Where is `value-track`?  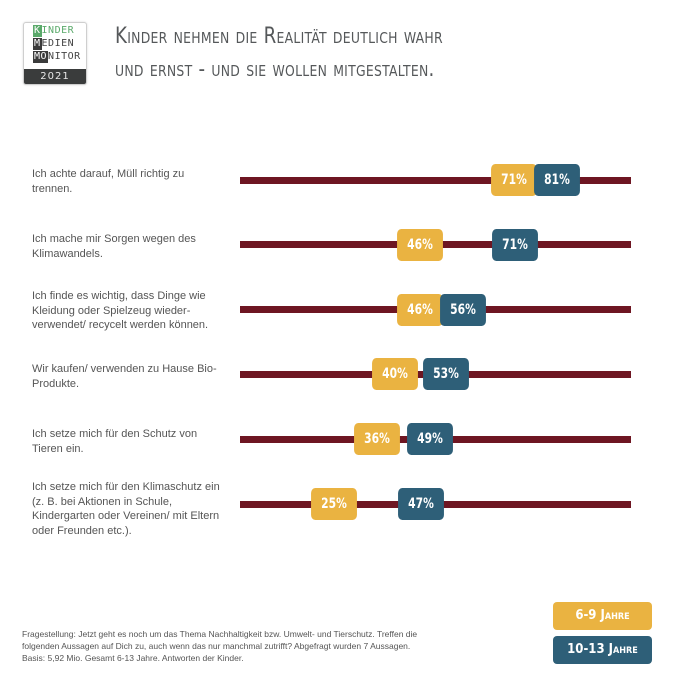 value-track is located at coordinates (435, 180).